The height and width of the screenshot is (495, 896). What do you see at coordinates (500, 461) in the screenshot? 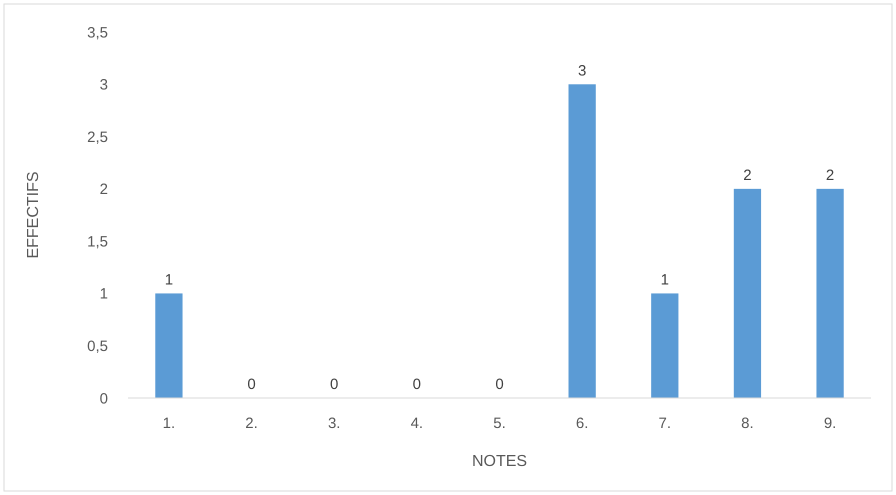
I see `x-axis-title: NOTES` at bounding box center [500, 461].